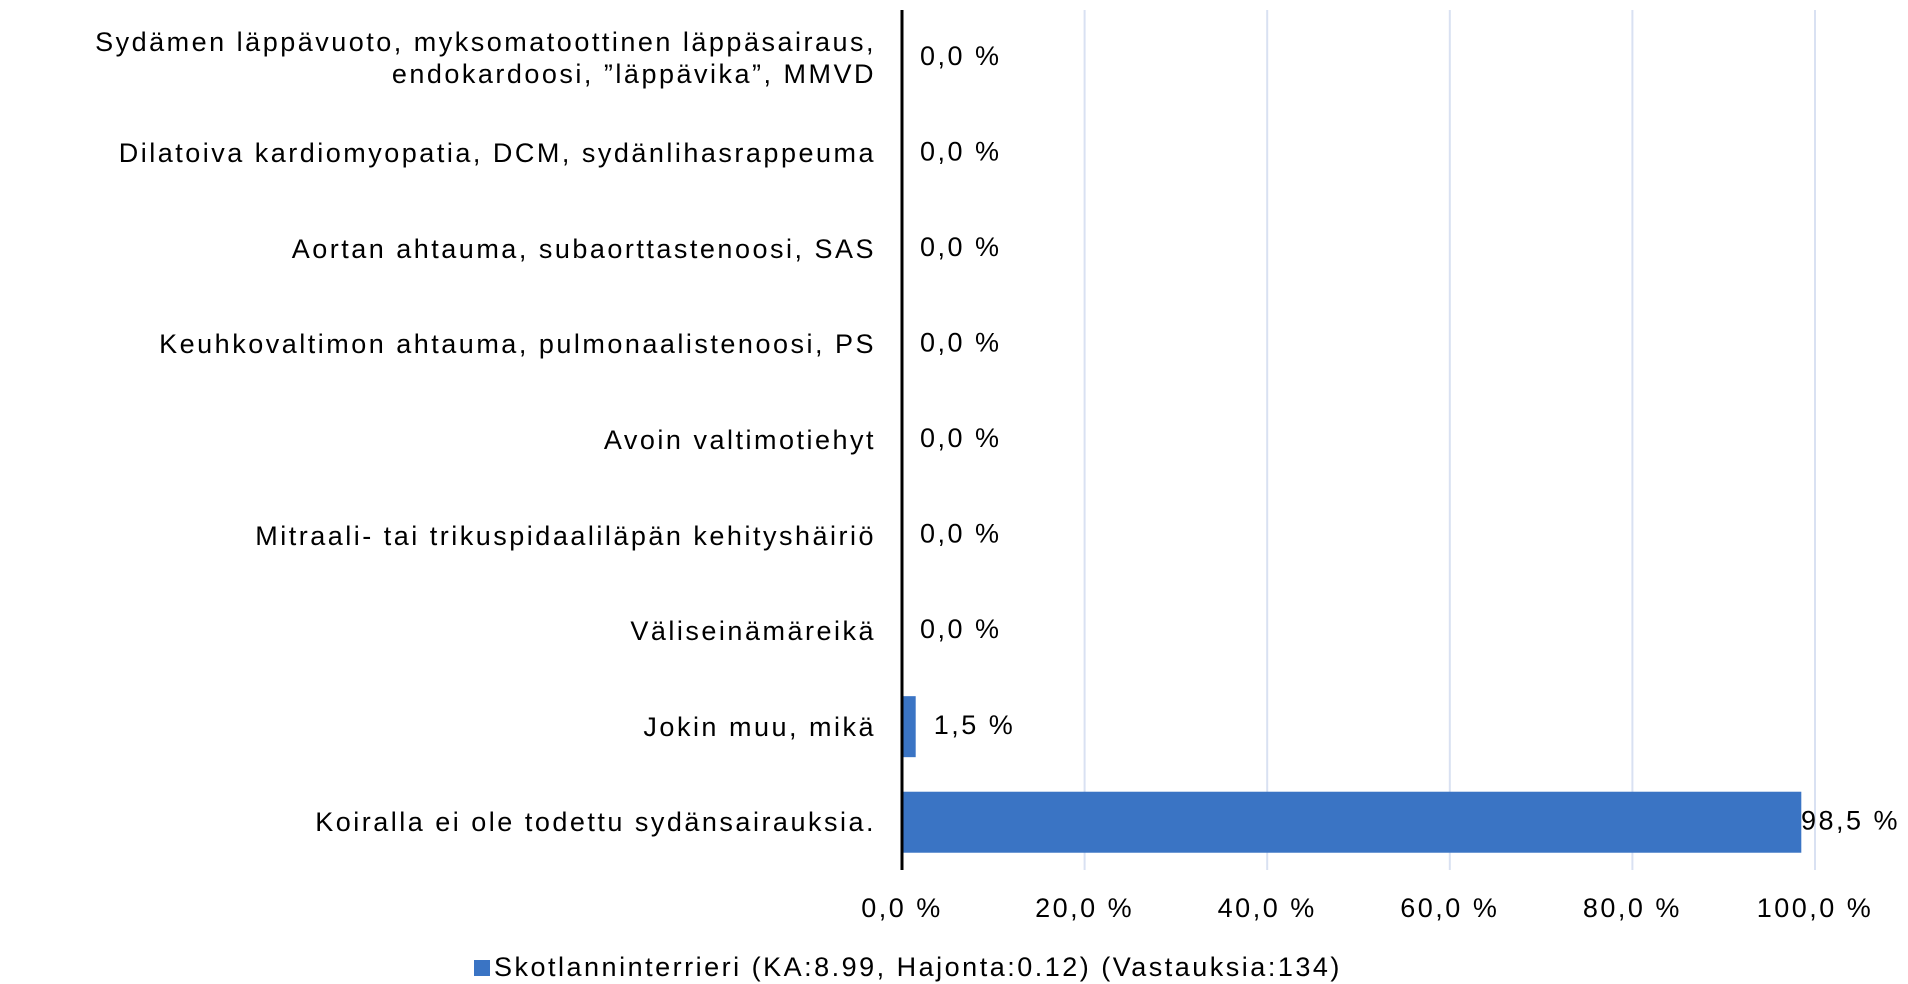 The height and width of the screenshot is (984, 1908). What do you see at coordinates (1084, 908) in the screenshot?
I see `x-tick-label: 20,0 %` at bounding box center [1084, 908].